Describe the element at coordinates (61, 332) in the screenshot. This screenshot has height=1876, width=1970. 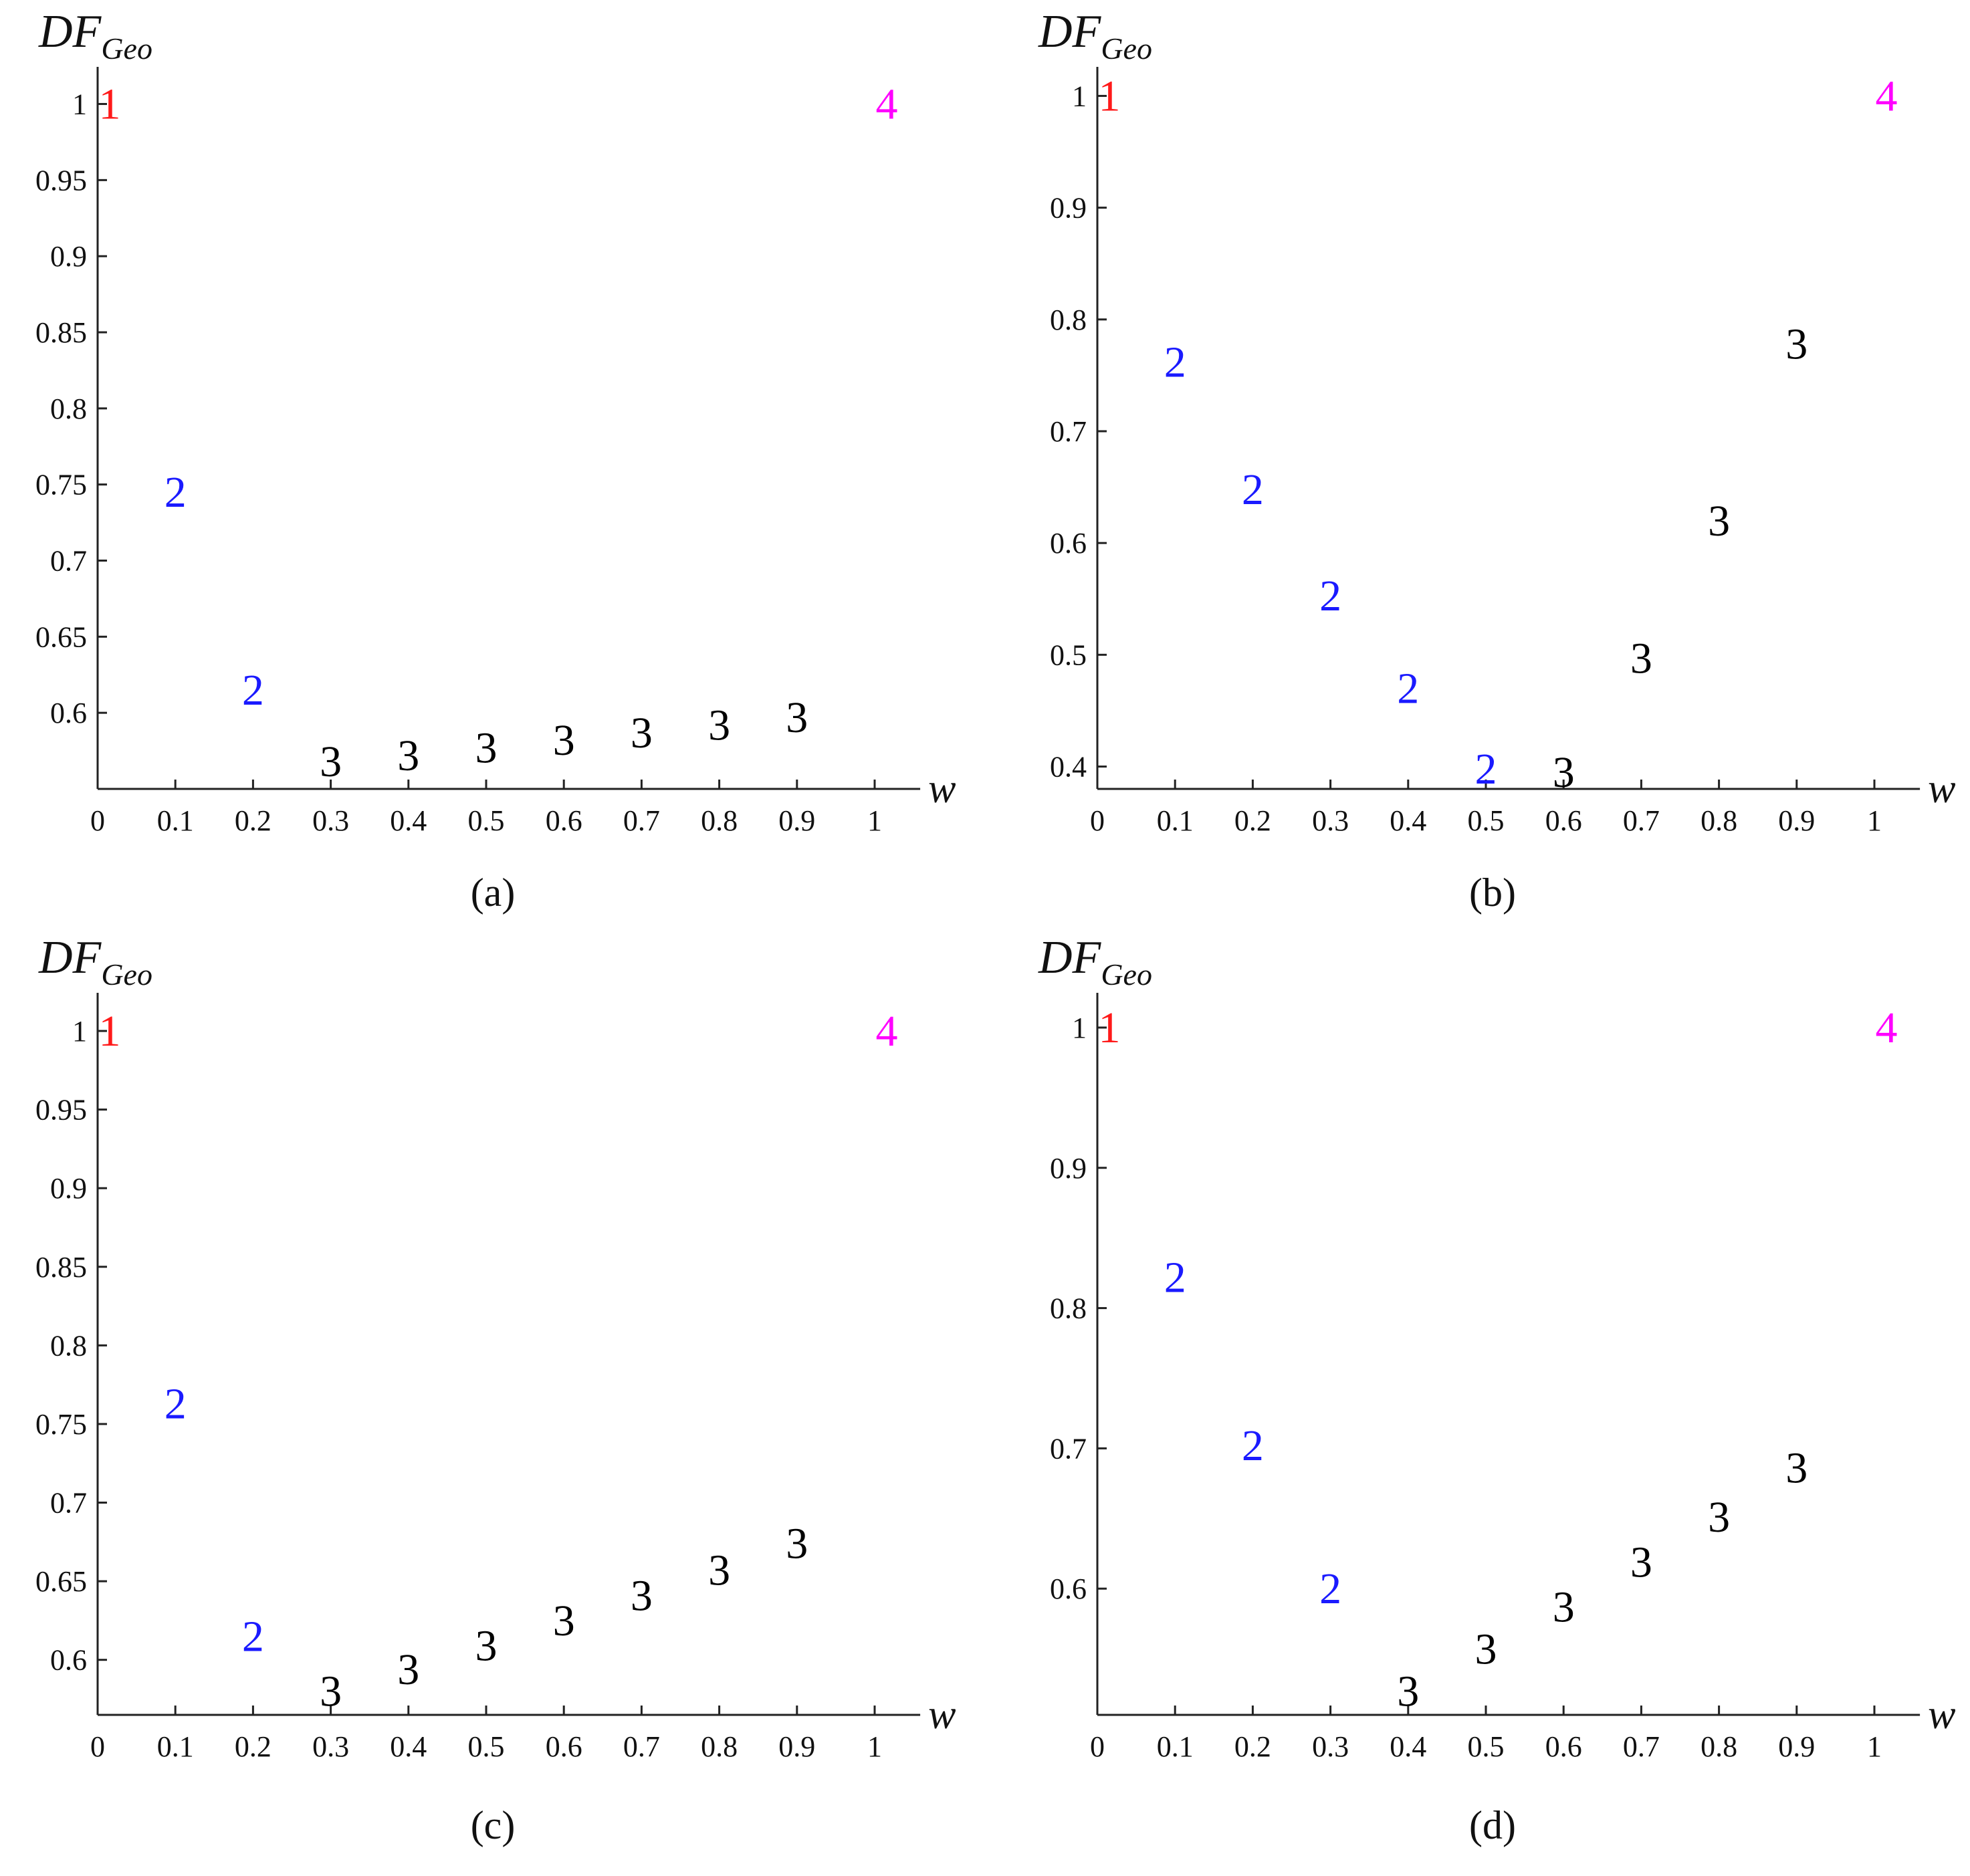
I see `y-tick-label: 0.85` at that location.